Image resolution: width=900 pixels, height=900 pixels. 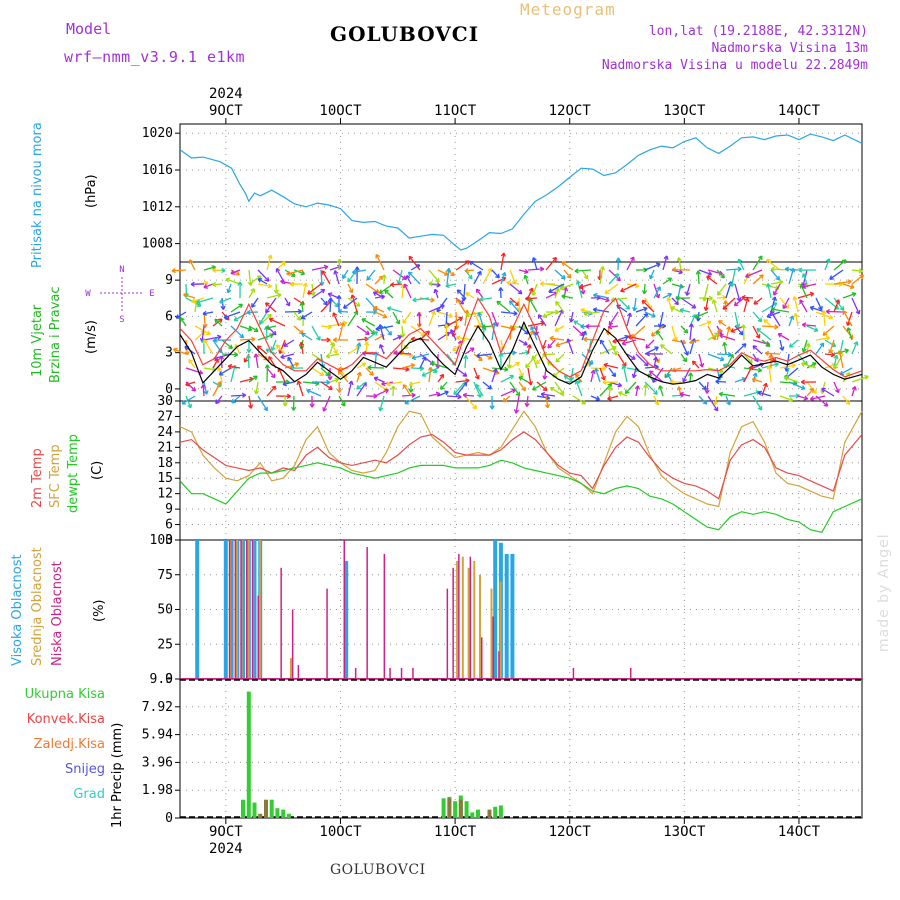 What do you see at coordinates (226, 849) in the screenshot?
I see `bottom-year-label: 2024` at bounding box center [226, 849].